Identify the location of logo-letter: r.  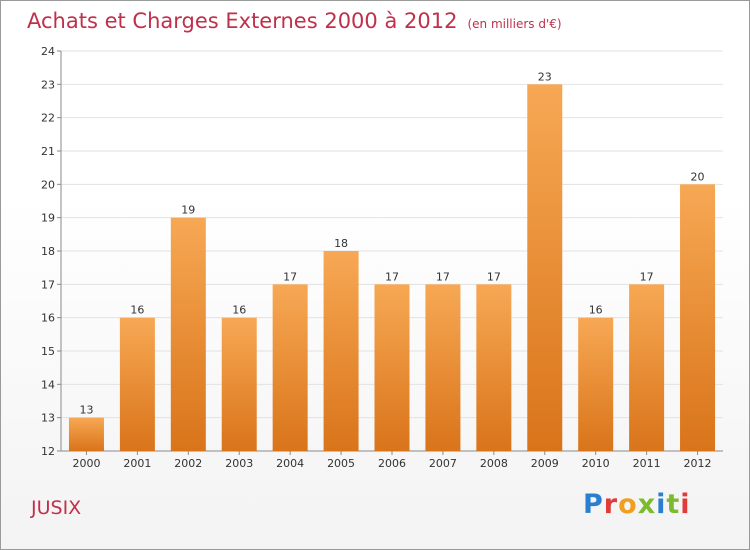
(611, 504).